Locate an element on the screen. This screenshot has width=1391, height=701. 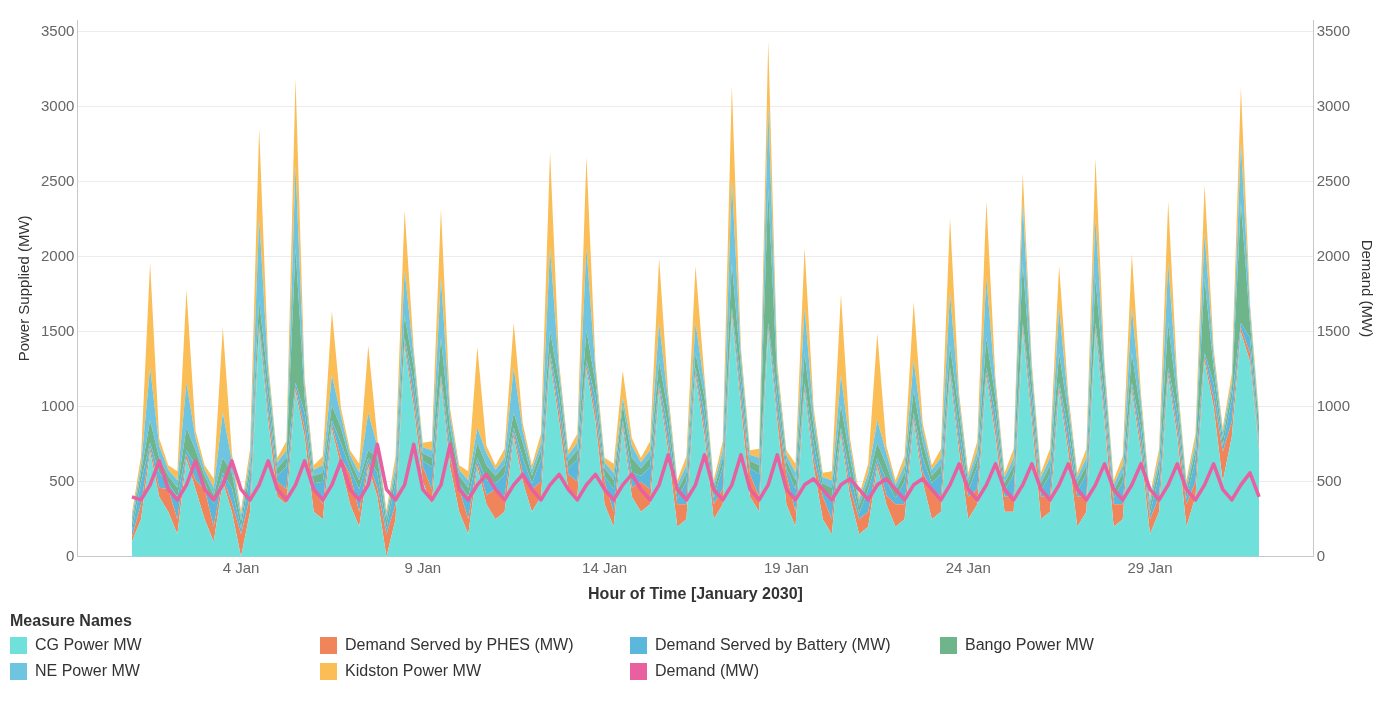
legend-label: Bango Power MW is located at coordinates (1029, 645).